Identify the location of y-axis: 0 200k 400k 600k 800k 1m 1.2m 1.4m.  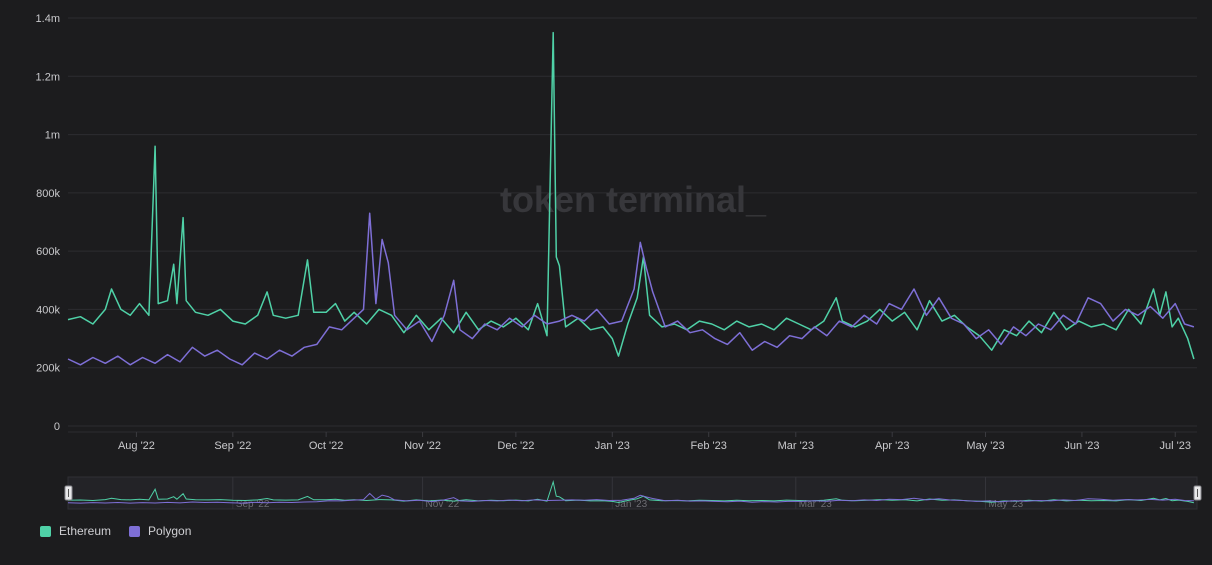
(48, 223).